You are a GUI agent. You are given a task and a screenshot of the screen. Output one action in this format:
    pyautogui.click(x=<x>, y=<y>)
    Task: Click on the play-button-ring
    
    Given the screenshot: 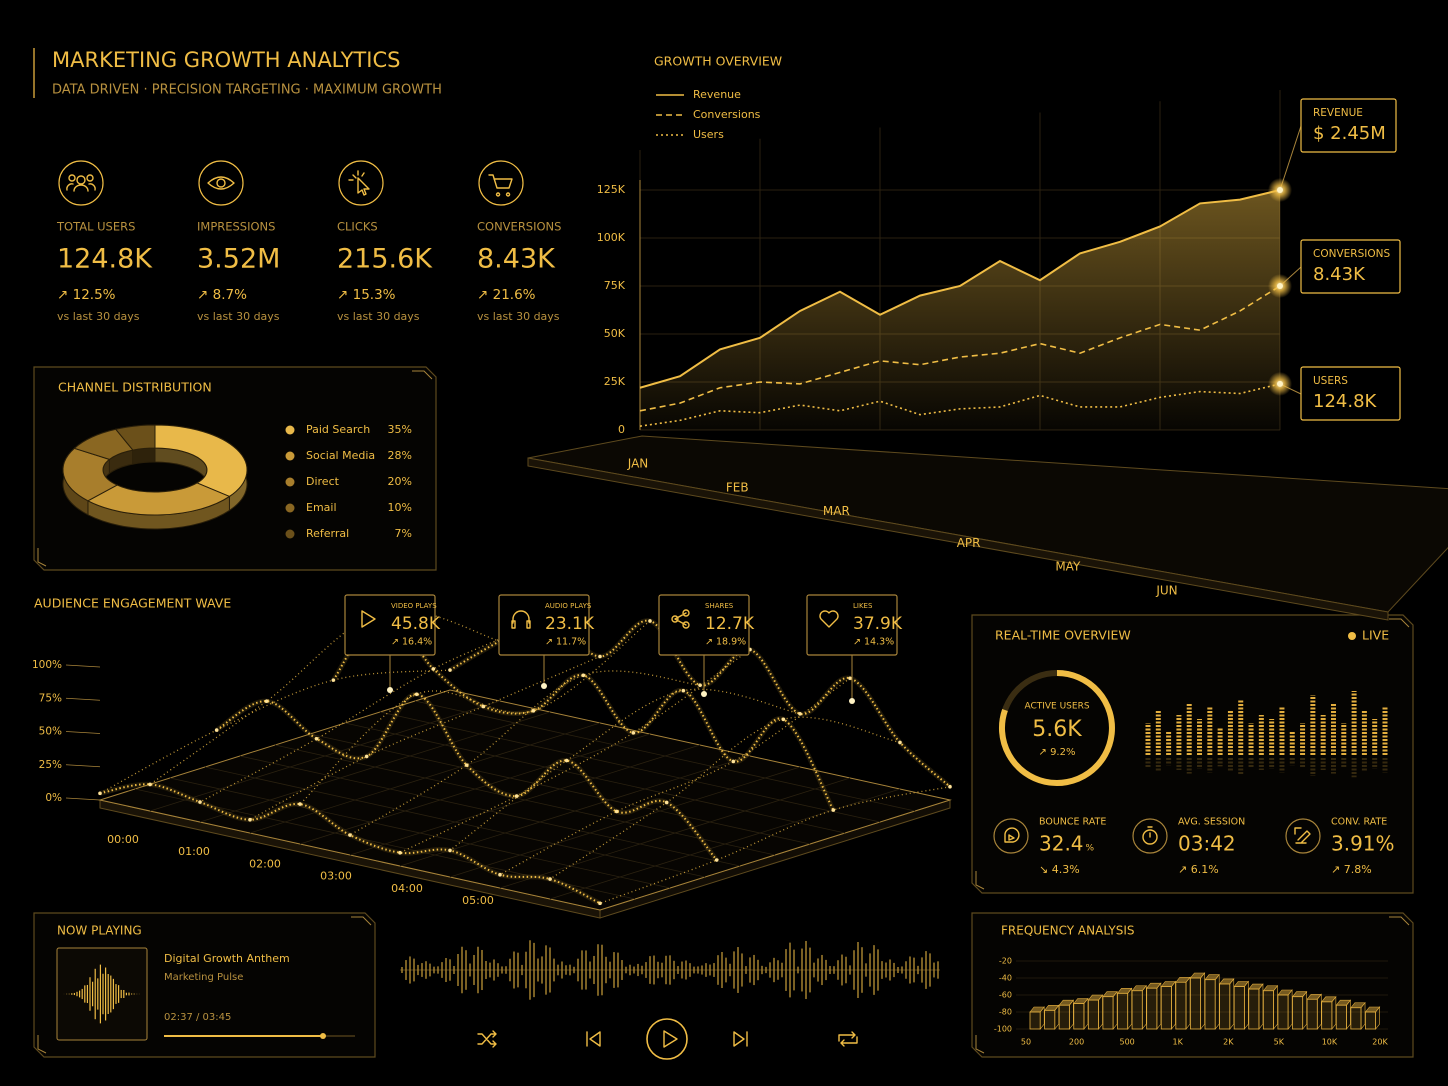 What is the action you would take?
    pyautogui.click(x=667, y=1039)
    